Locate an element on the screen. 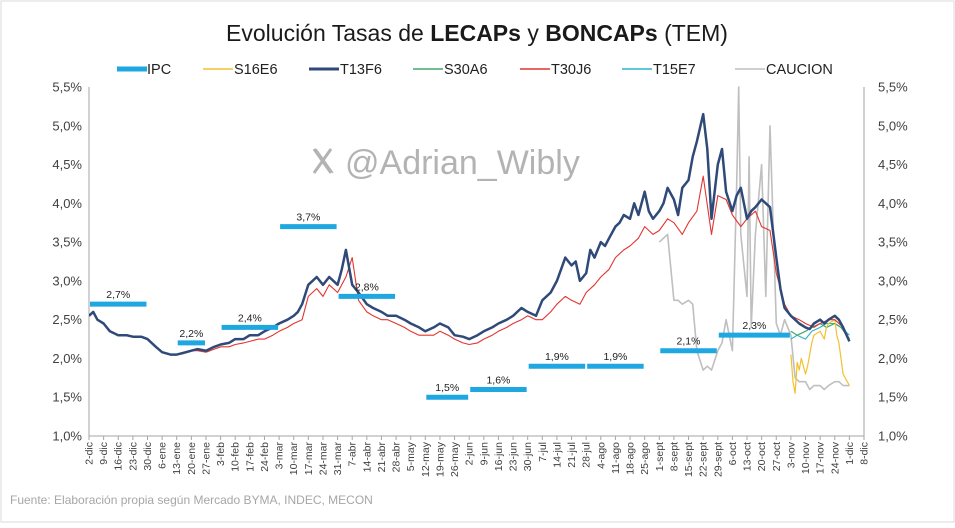 The image size is (955, 528). legend-label: T30J6 is located at coordinates (571, 70).